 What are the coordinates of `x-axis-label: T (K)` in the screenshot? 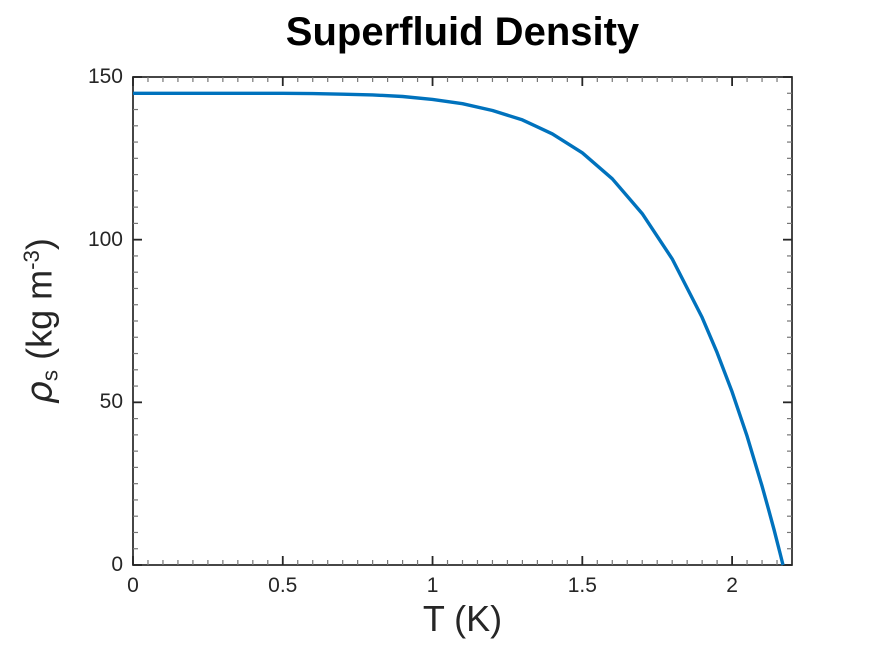 It's located at (462, 618).